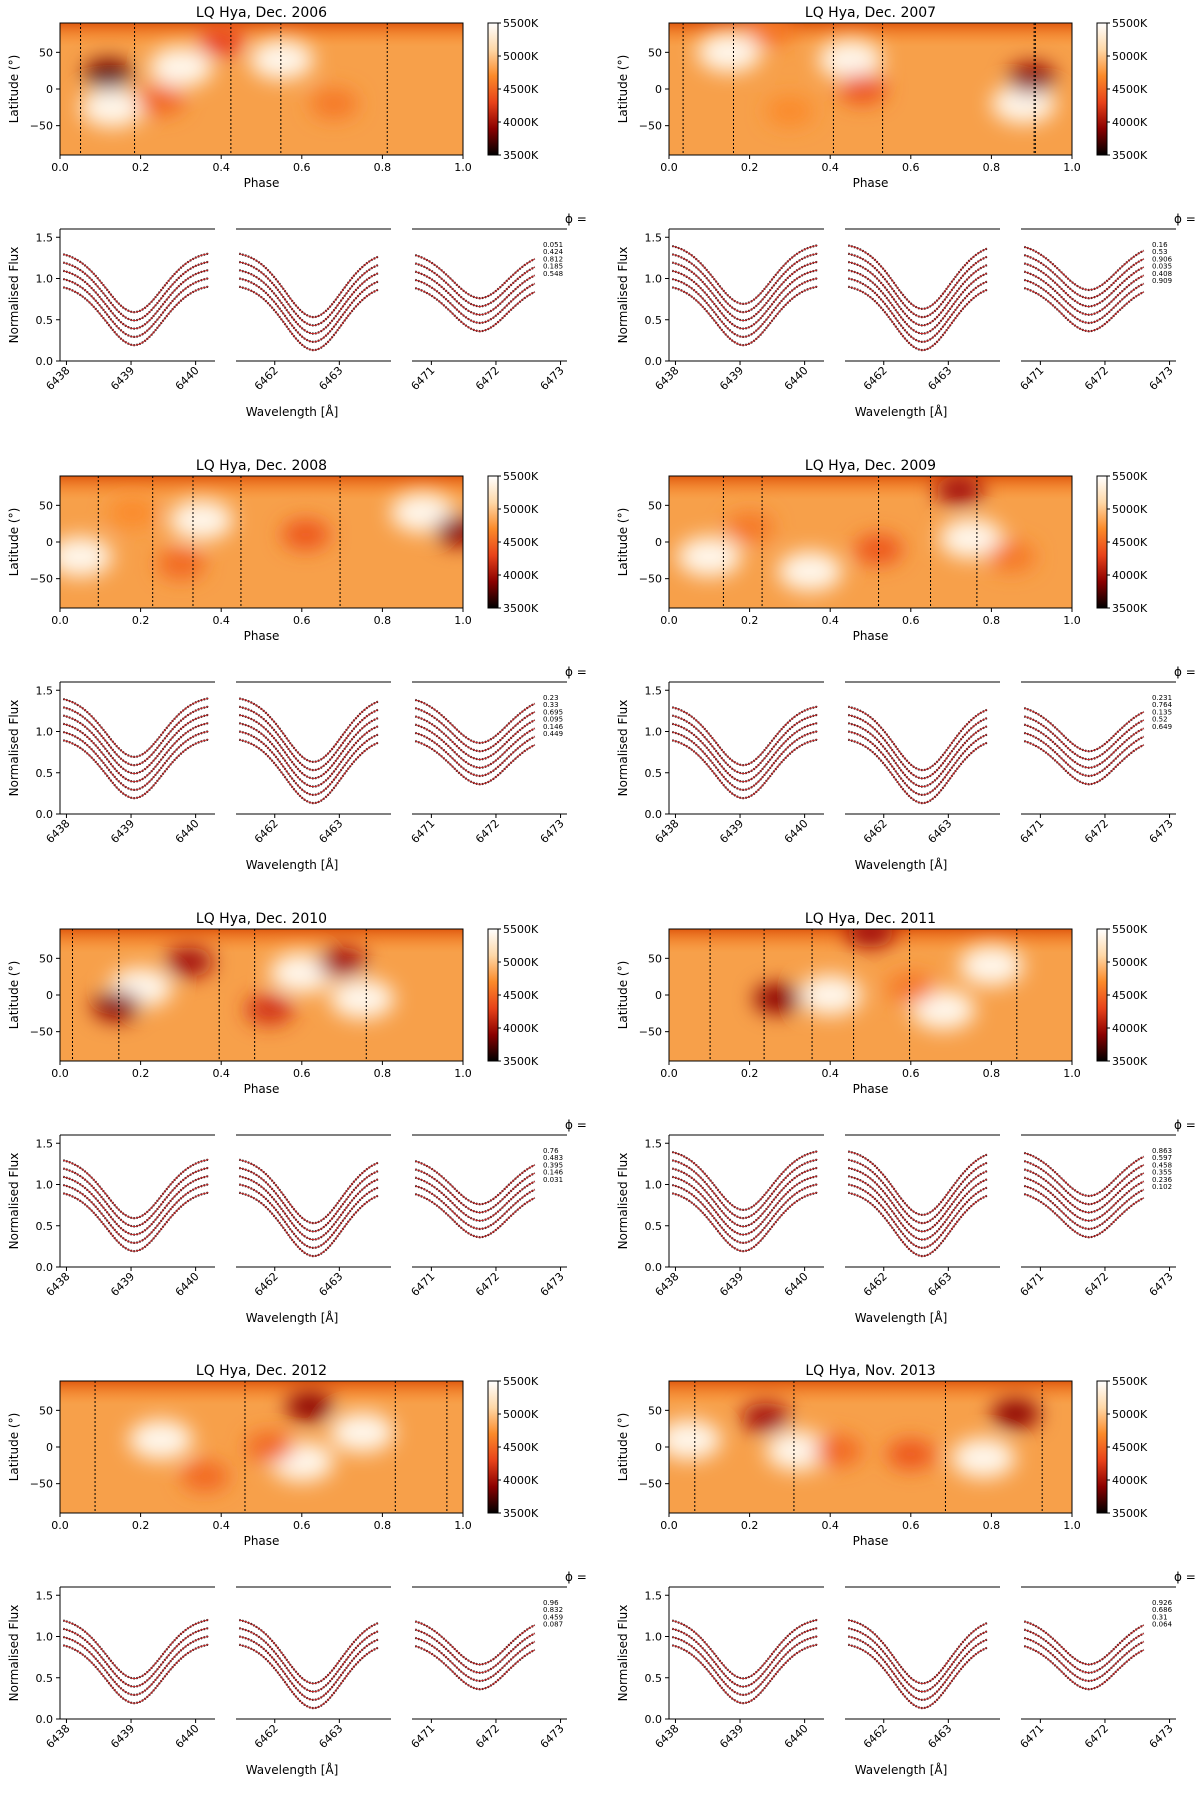  What do you see at coordinates (187, 1284) in the screenshot?
I see `wavelength-tick-label: 6440` at bounding box center [187, 1284].